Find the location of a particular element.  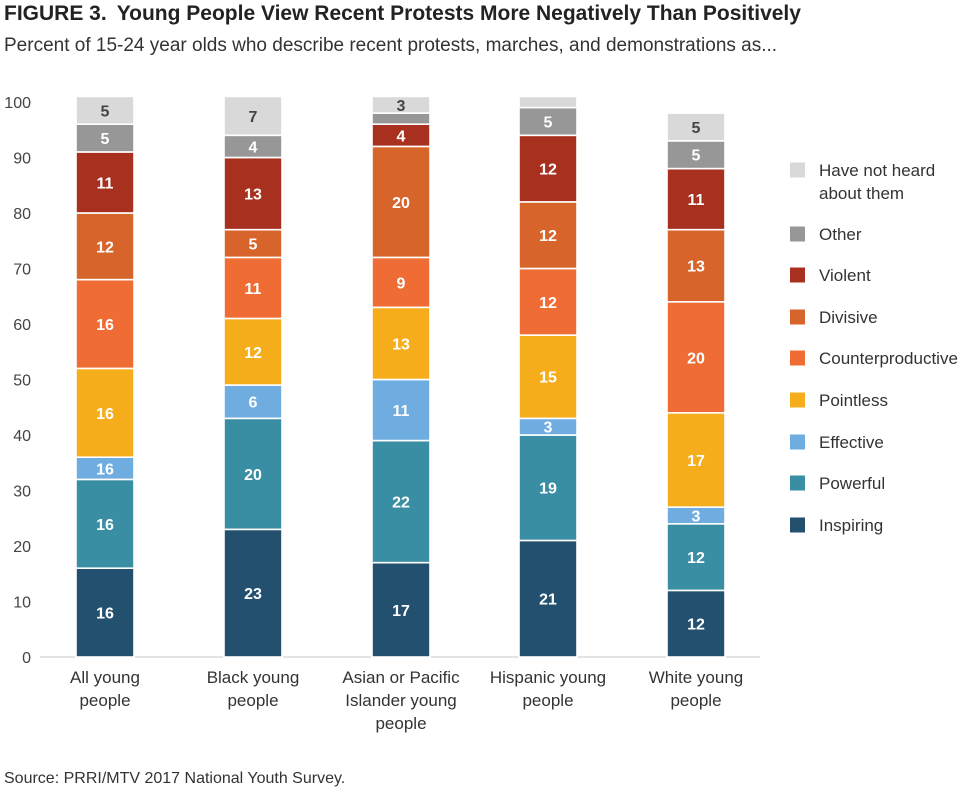

x-tick-label: Asian or Pacific Islander young people is located at coordinates (401, 700).